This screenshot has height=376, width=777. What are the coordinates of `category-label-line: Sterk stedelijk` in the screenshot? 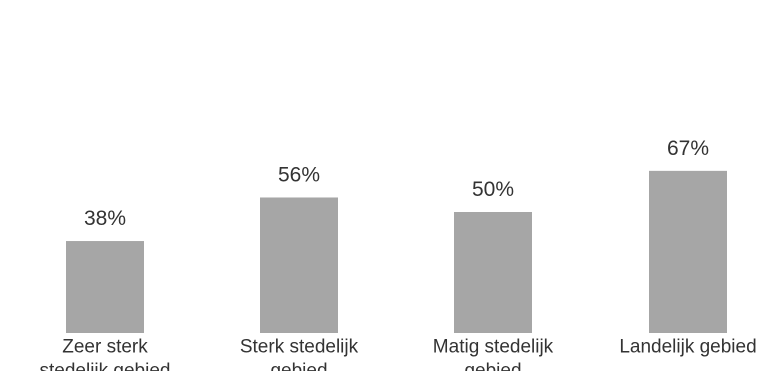 It's located at (299, 346).